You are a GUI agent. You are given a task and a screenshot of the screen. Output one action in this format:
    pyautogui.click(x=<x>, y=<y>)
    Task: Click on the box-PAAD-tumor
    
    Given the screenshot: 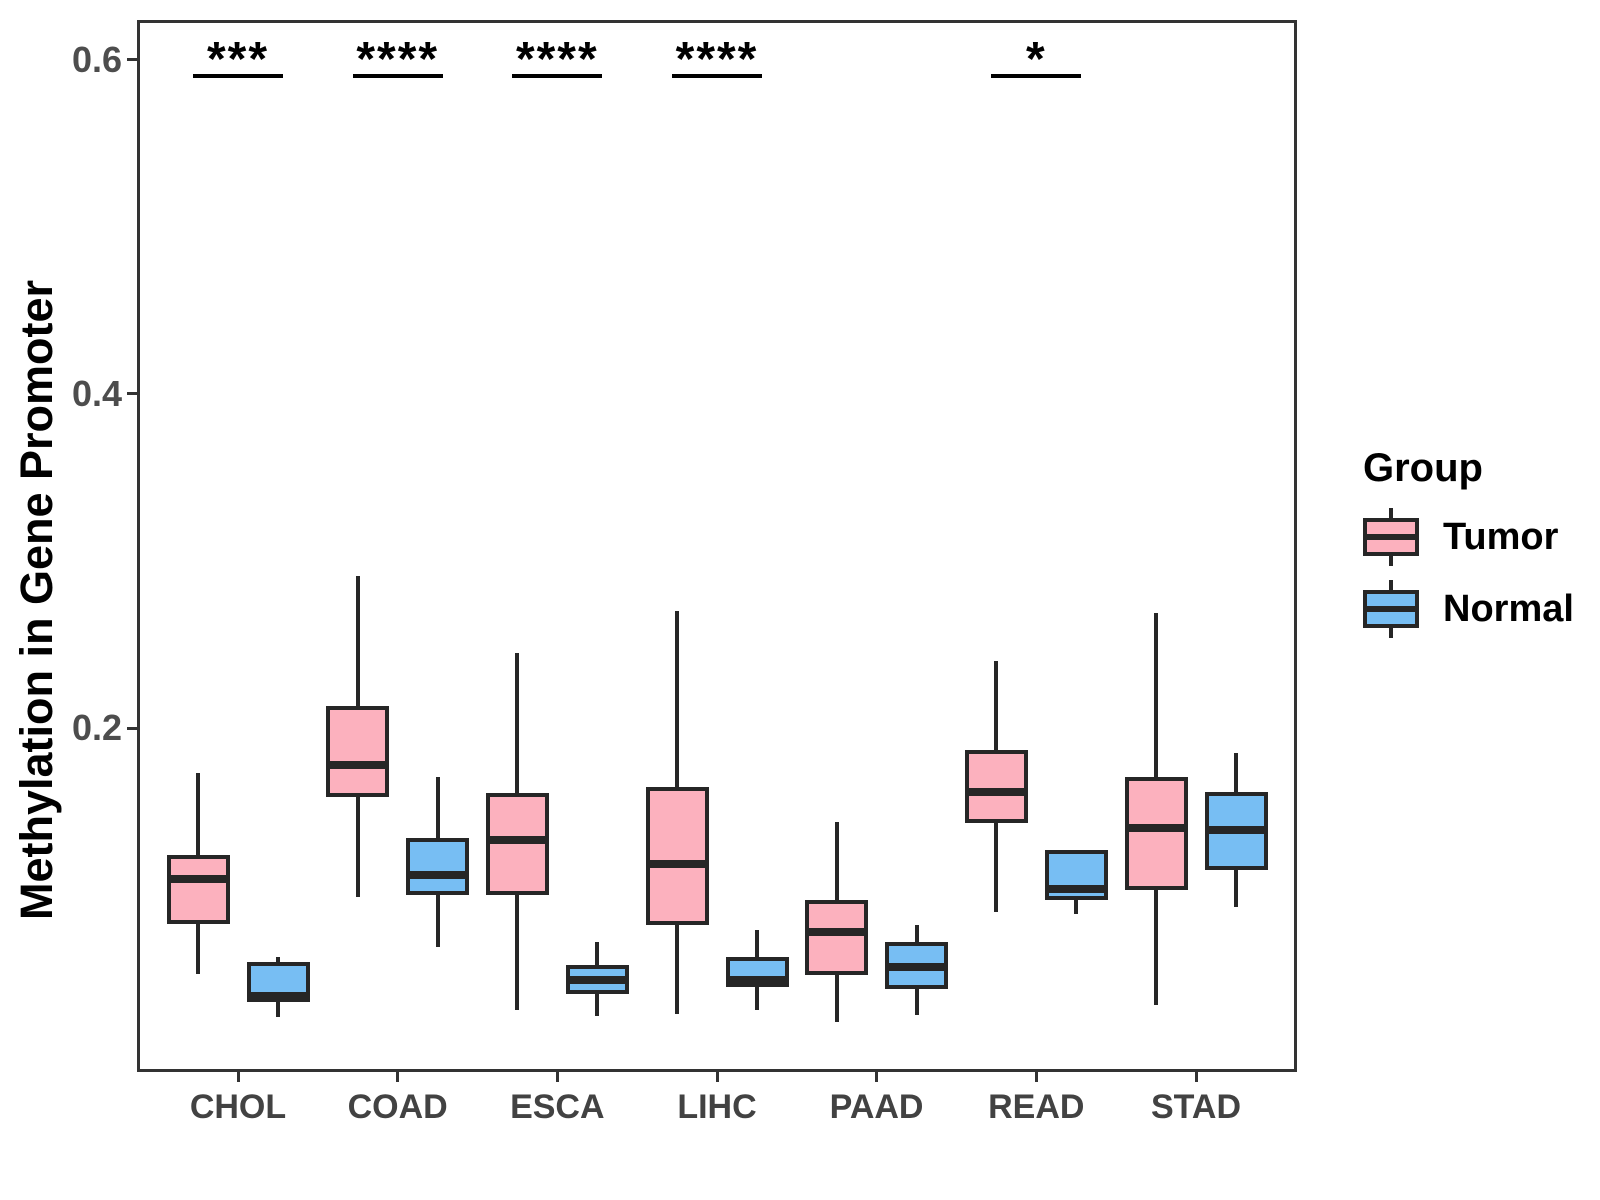 What is the action you would take?
    pyautogui.click(x=837, y=938)
    